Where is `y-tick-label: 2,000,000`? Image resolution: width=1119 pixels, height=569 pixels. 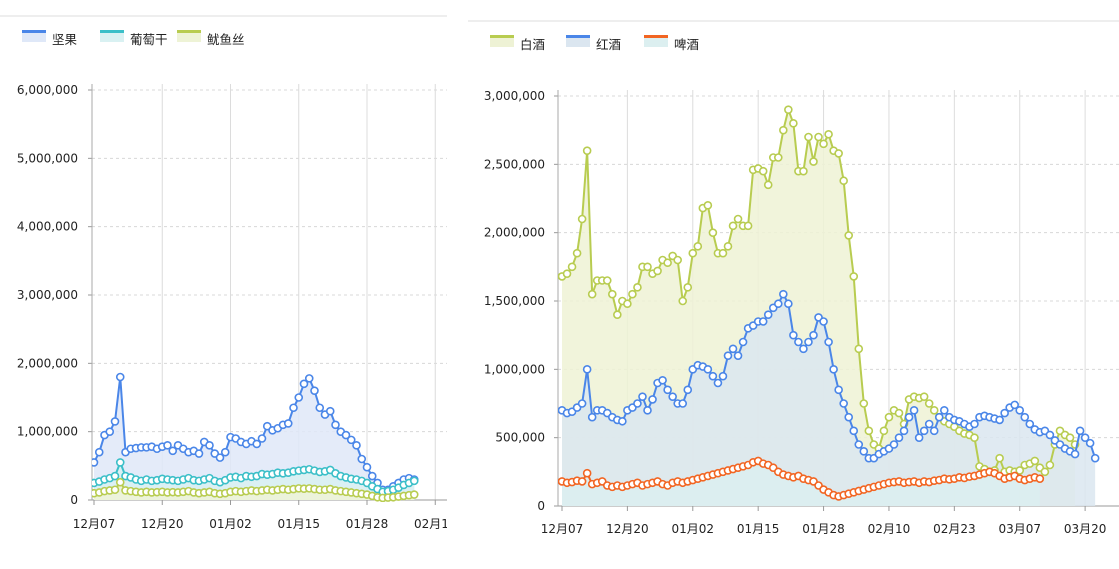
y-tick-label: 2,000,000 is located at coordinates (47, 363).